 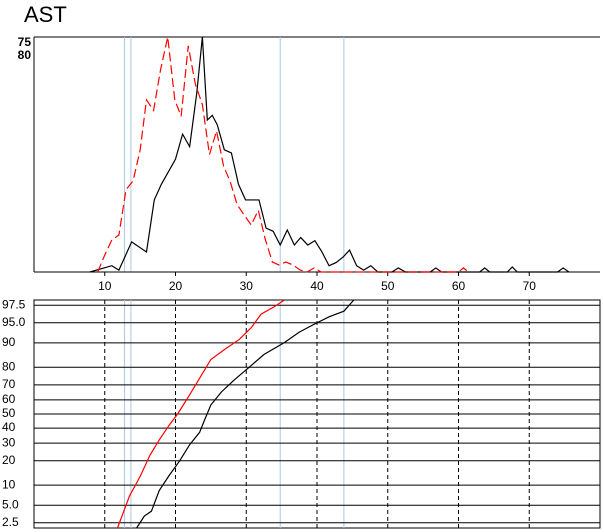 What do you see at coordinates (45, 14) in the screenshot?
I see `chart-title: AST` at bounding box center [45, 14].